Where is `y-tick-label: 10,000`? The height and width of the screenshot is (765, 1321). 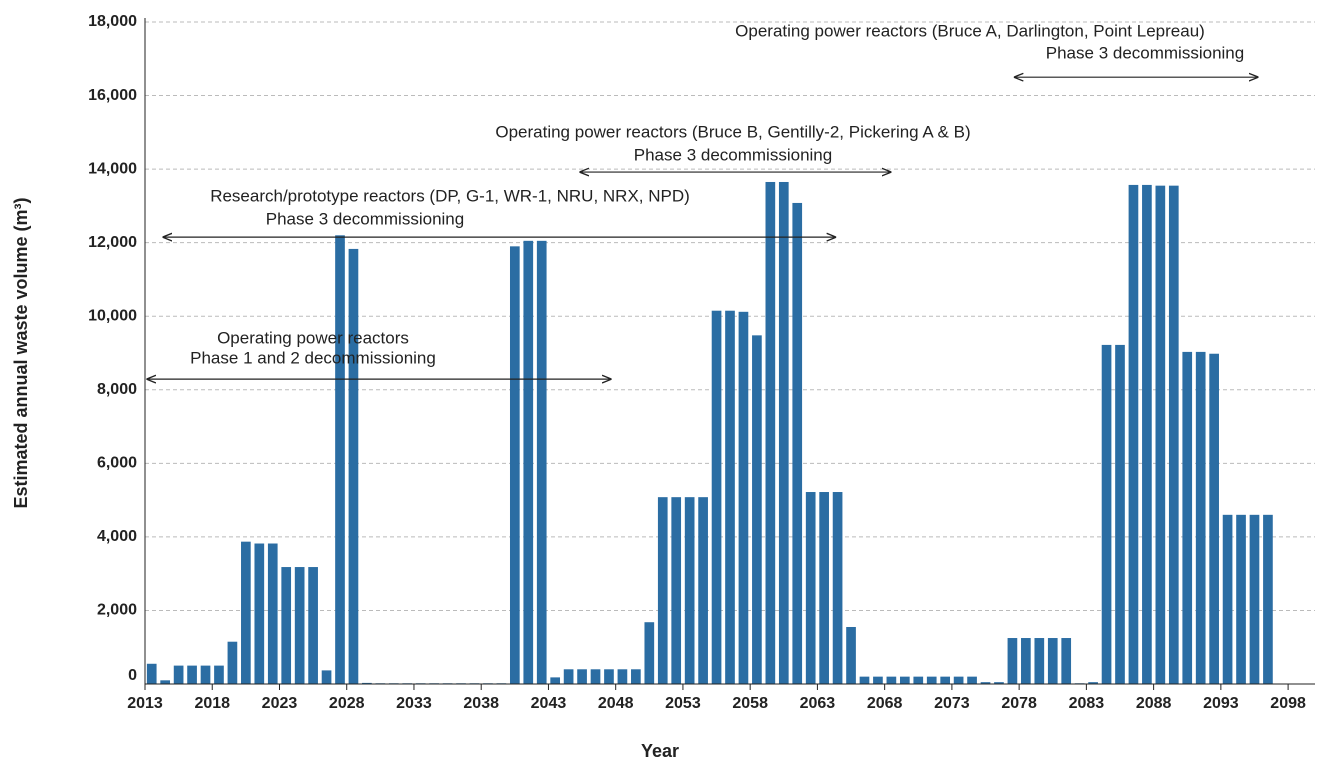
y-tick-label: 10,000 is located at coordinates (112, 315).